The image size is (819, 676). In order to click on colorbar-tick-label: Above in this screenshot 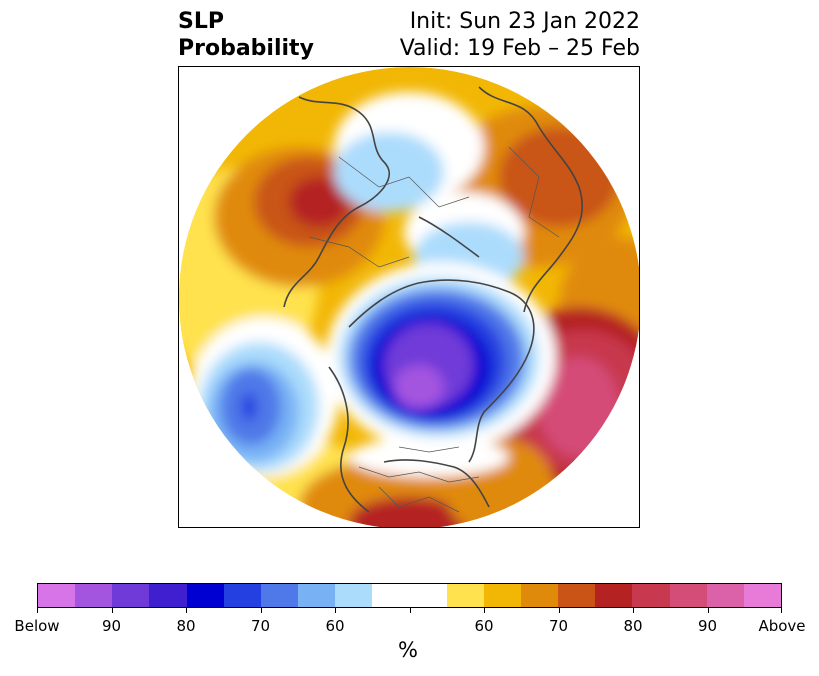, I will do `click(782, 626)`.